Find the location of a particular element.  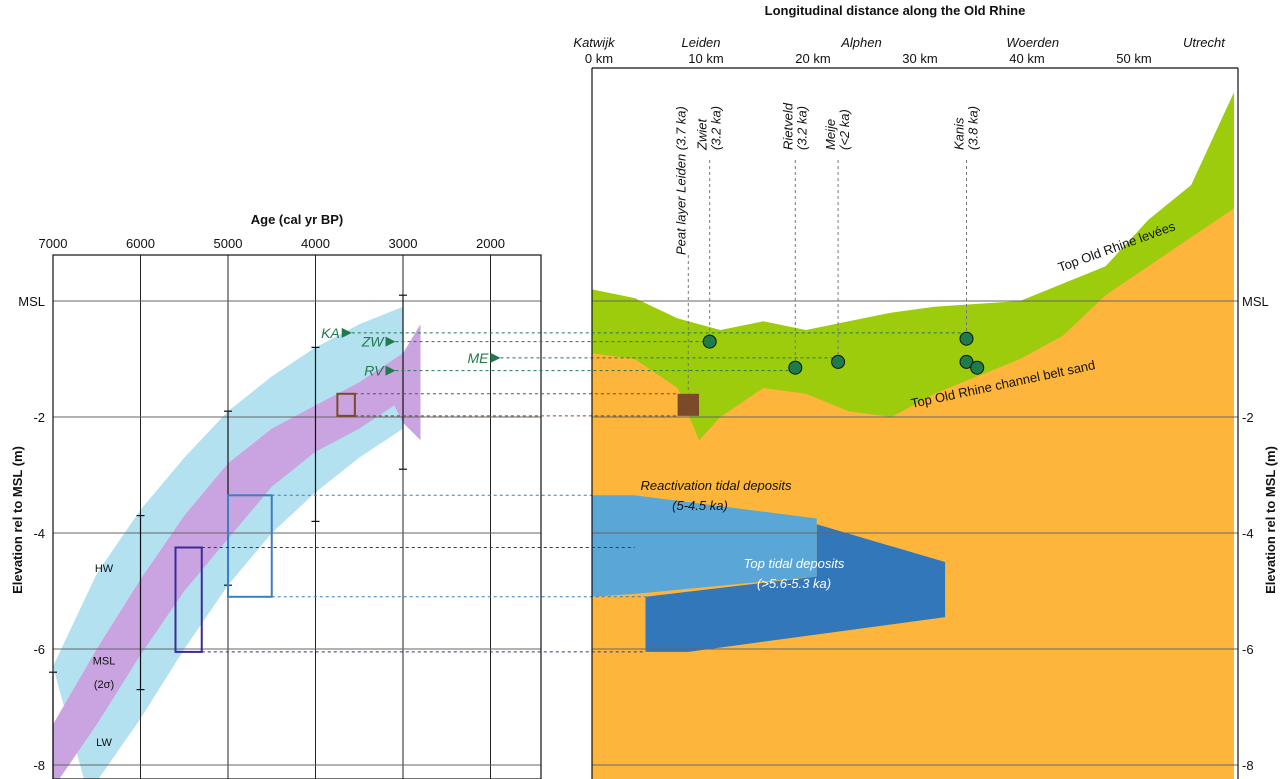

site-label: Peat layer Leiden (3.7 ka) is located at coordinates (680, 180).